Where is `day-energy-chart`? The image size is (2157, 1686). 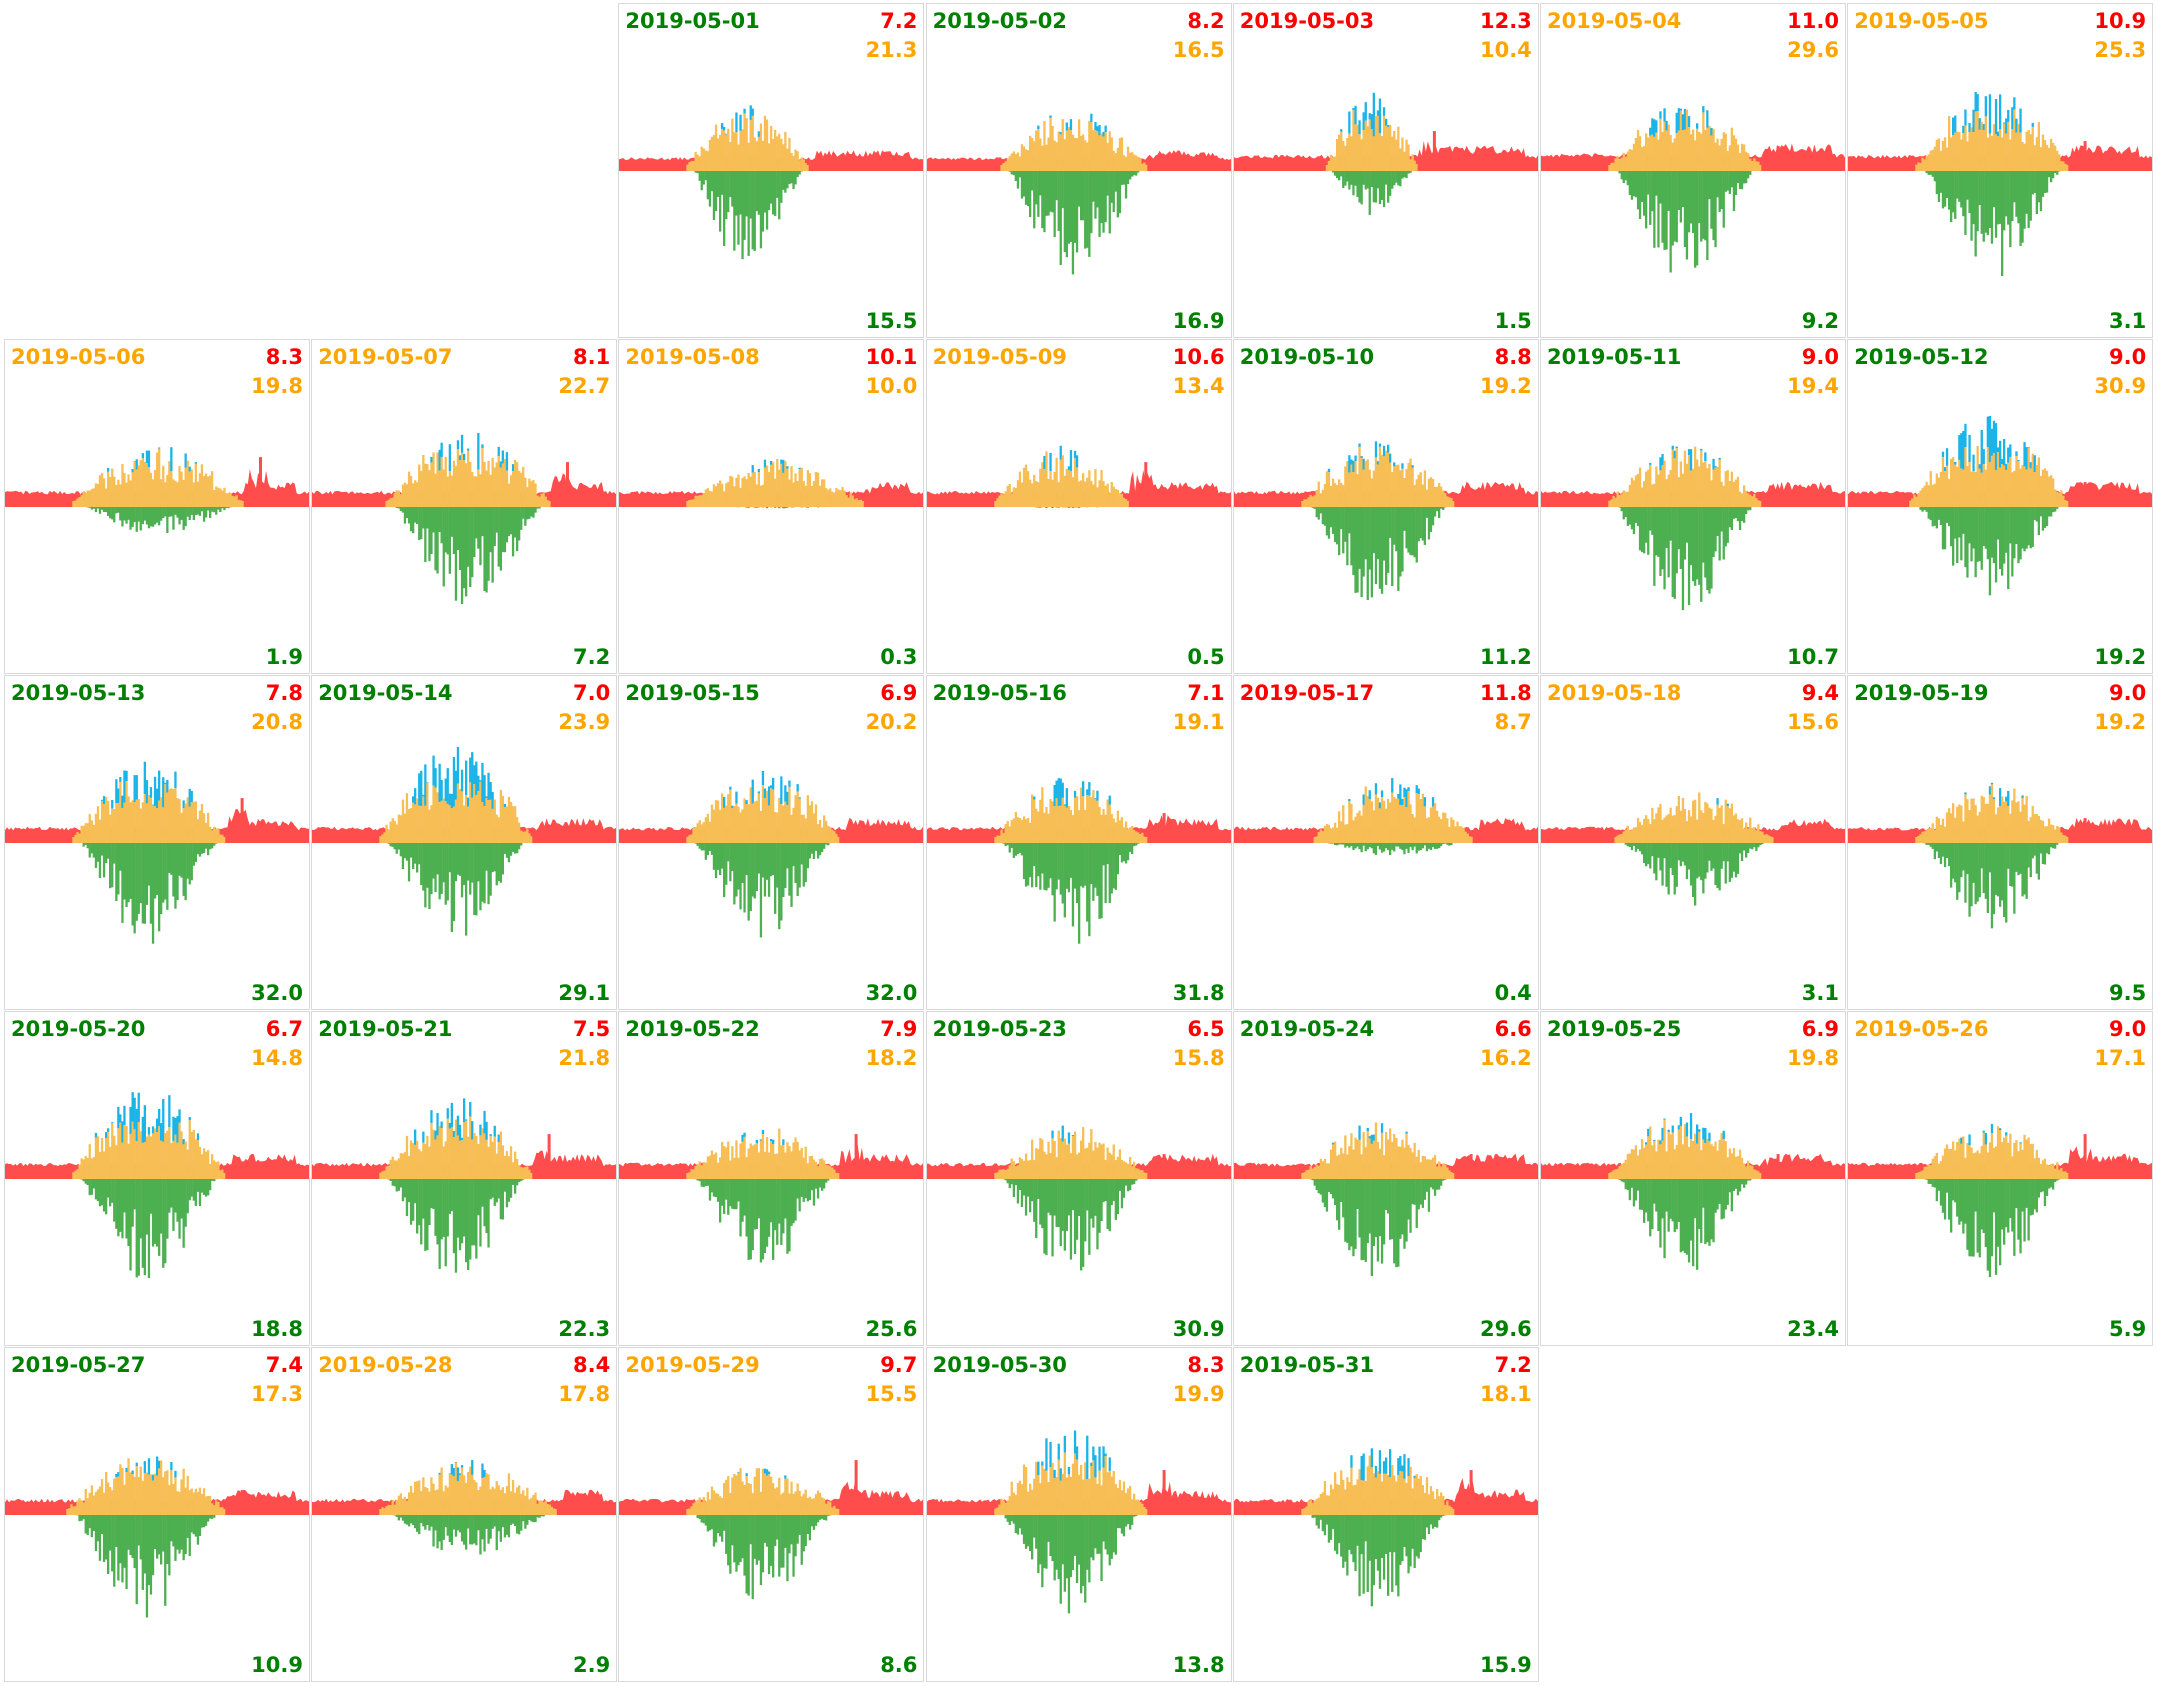 day-energy-chart is located at coordinates (1693, 849).